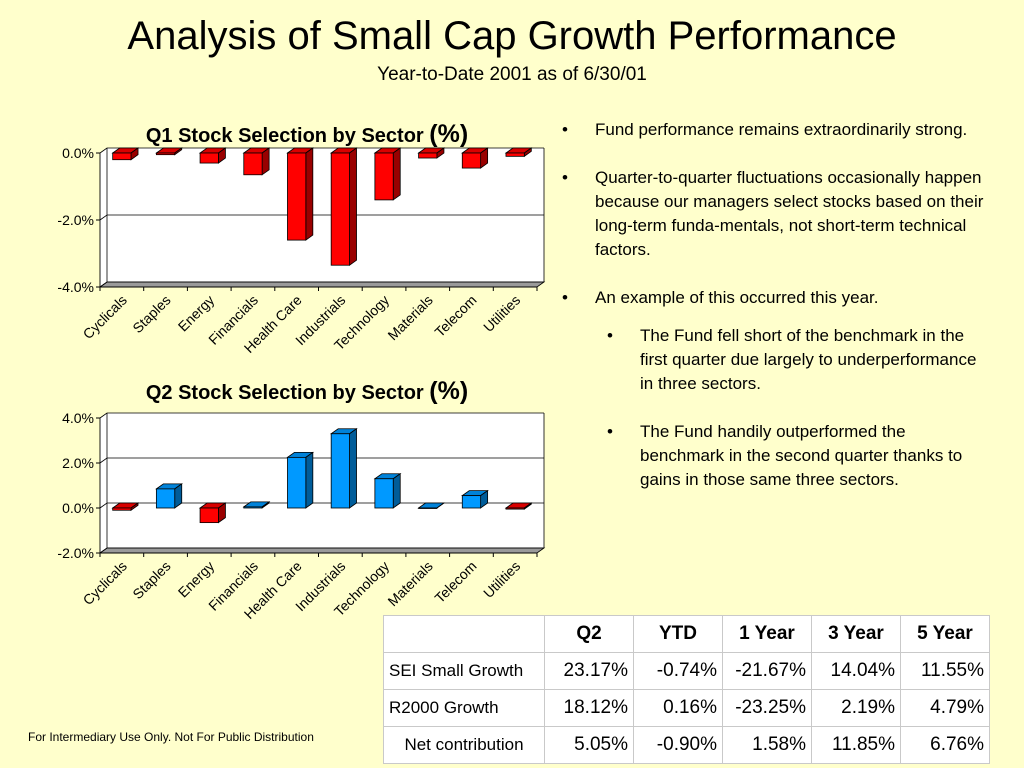  I want to click on table-cell: -0.74%, so click(678, 671).